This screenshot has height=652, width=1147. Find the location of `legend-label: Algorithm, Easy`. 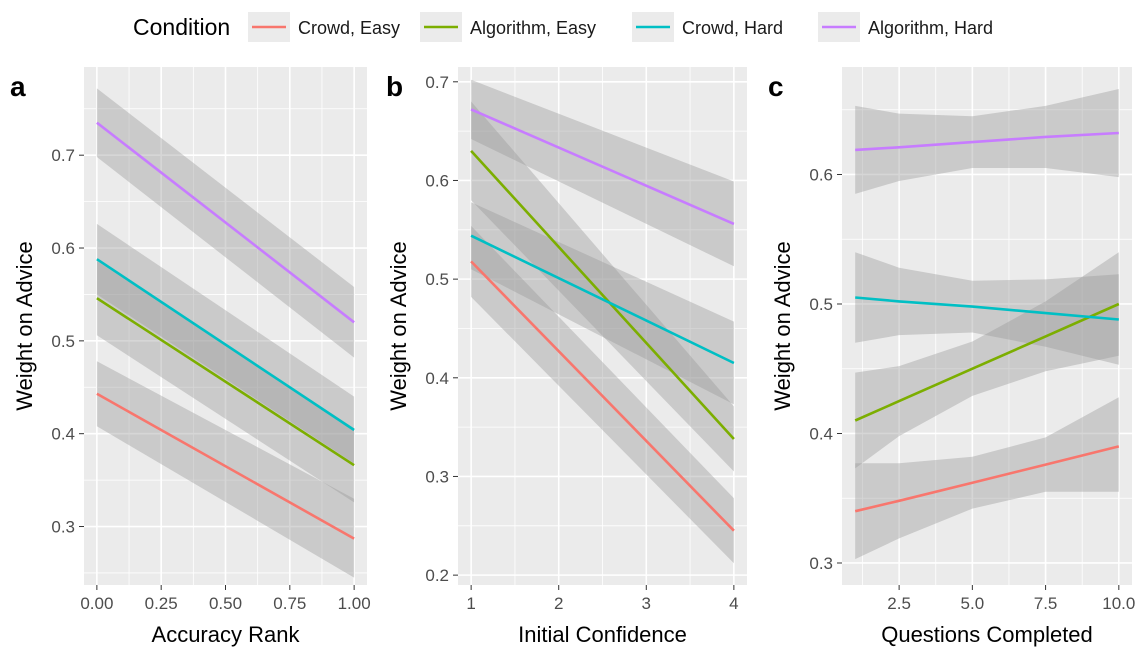

legend-label: Algorithm, Easy is located at coordinates (533, 28).